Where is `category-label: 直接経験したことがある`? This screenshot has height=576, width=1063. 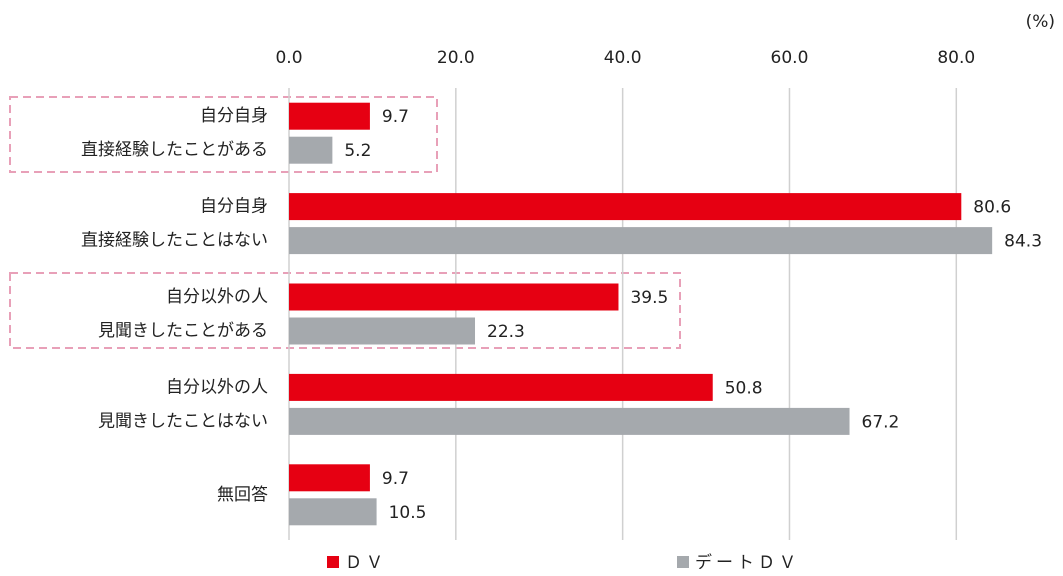 category-label: 直接経験したことがある is located at coordinates (174, 150).